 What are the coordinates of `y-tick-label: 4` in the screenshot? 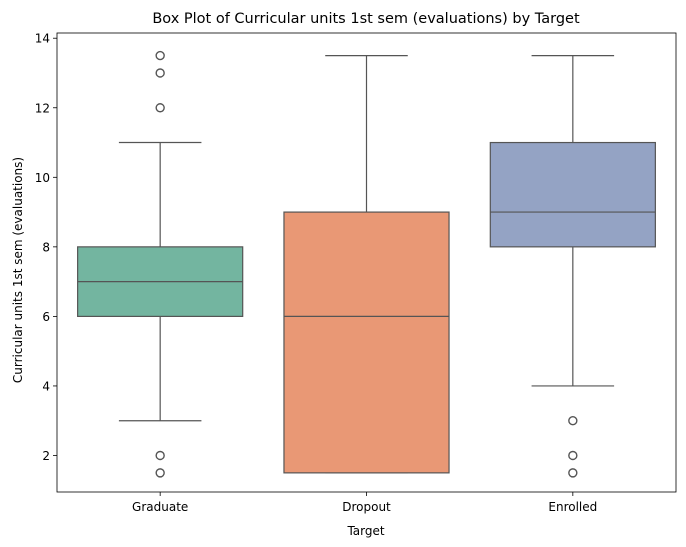 It's located at (46, 386).